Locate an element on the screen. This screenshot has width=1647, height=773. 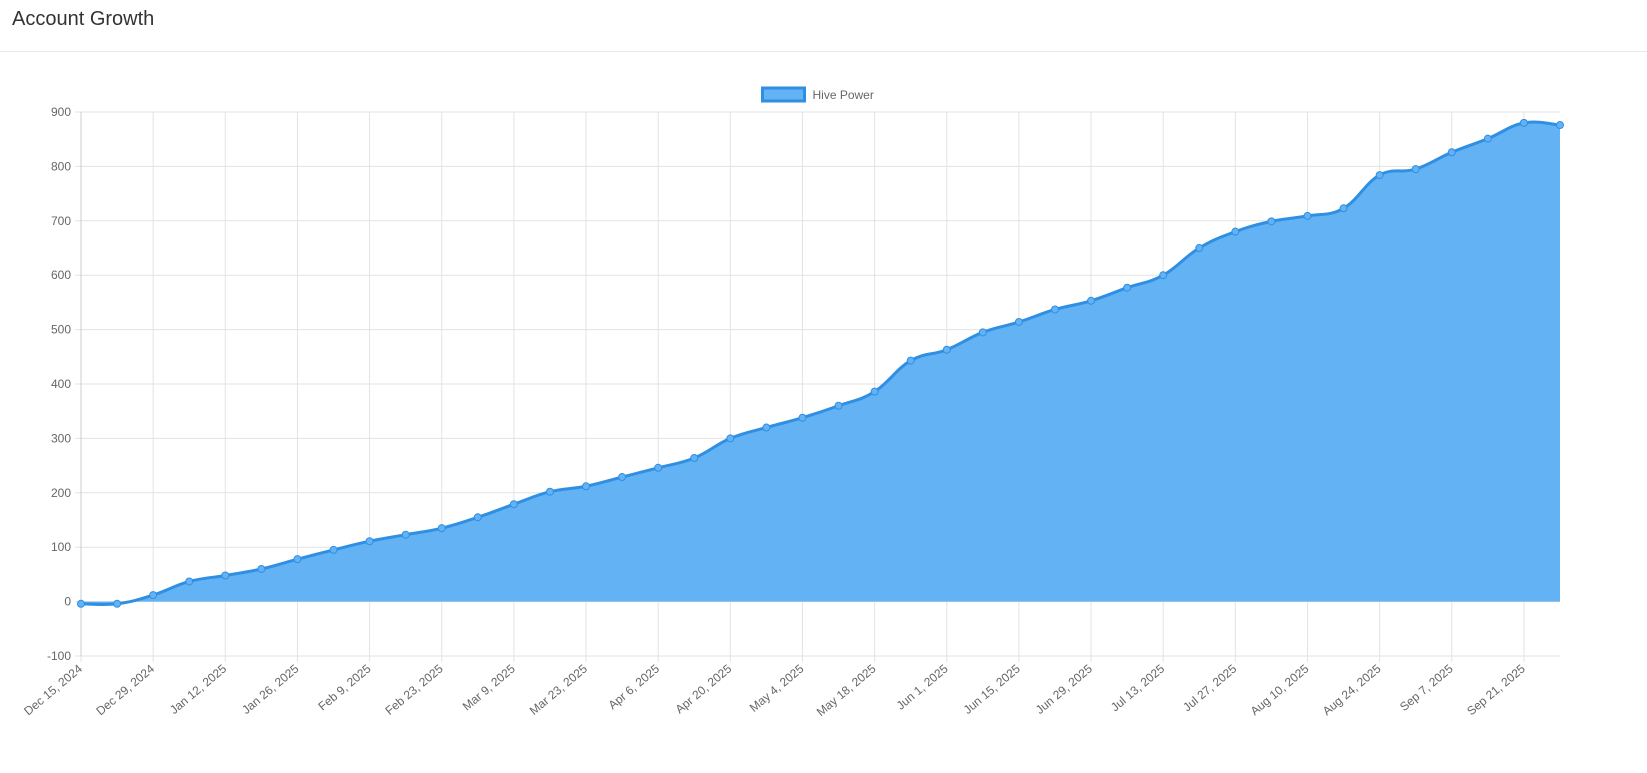
y-tick-label: 300 is located at coordinates (61, 438).